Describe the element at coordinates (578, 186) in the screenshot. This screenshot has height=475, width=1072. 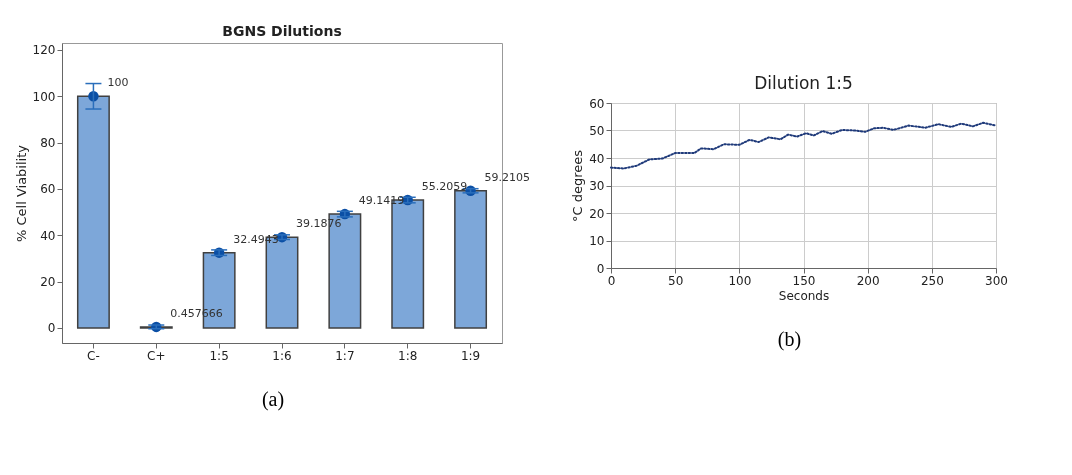
I see `y-axis-title: °C degrees` at that location.